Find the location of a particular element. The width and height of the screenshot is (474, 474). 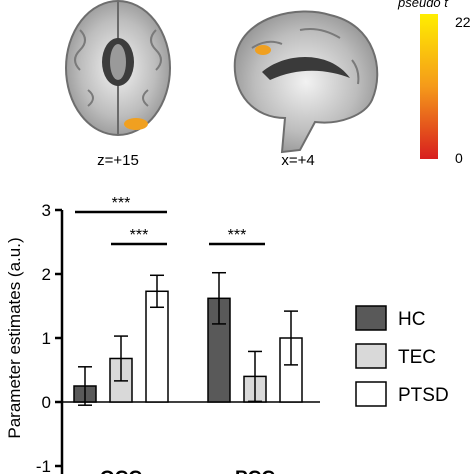

x-group-label: PCC is located at coordinates (255, 471).